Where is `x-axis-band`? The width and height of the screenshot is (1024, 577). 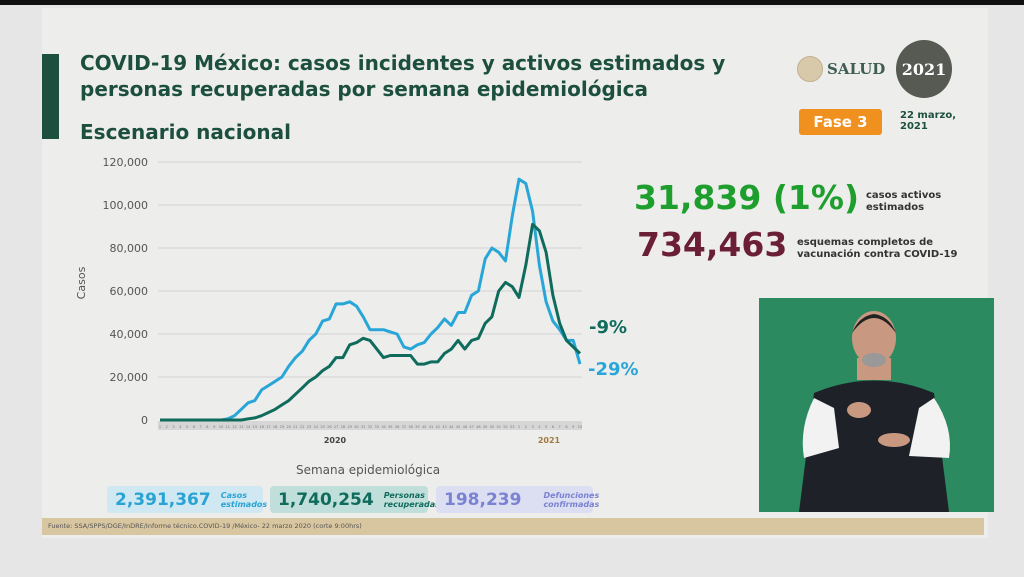 x-axis-band is located at coordinates (370, 425).